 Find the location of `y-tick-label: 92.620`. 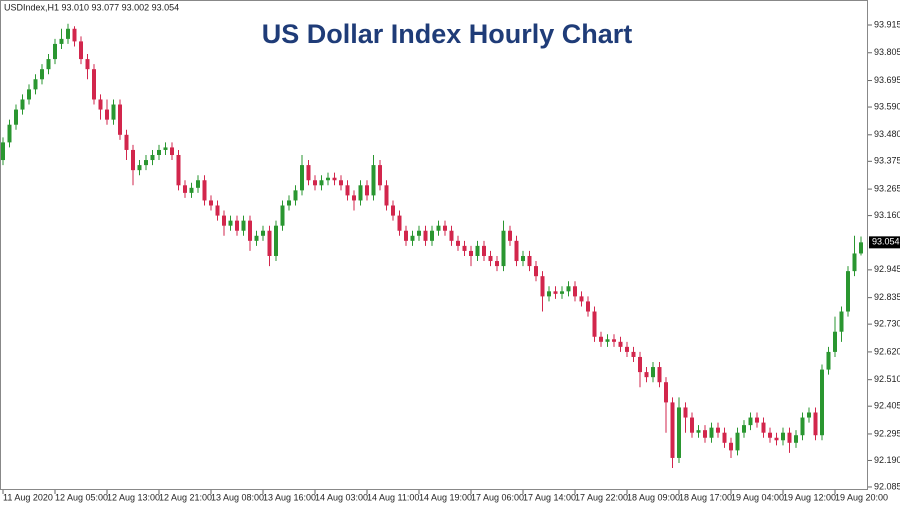

y-tick-label: 92.620 is located at coordinates (887, 351).